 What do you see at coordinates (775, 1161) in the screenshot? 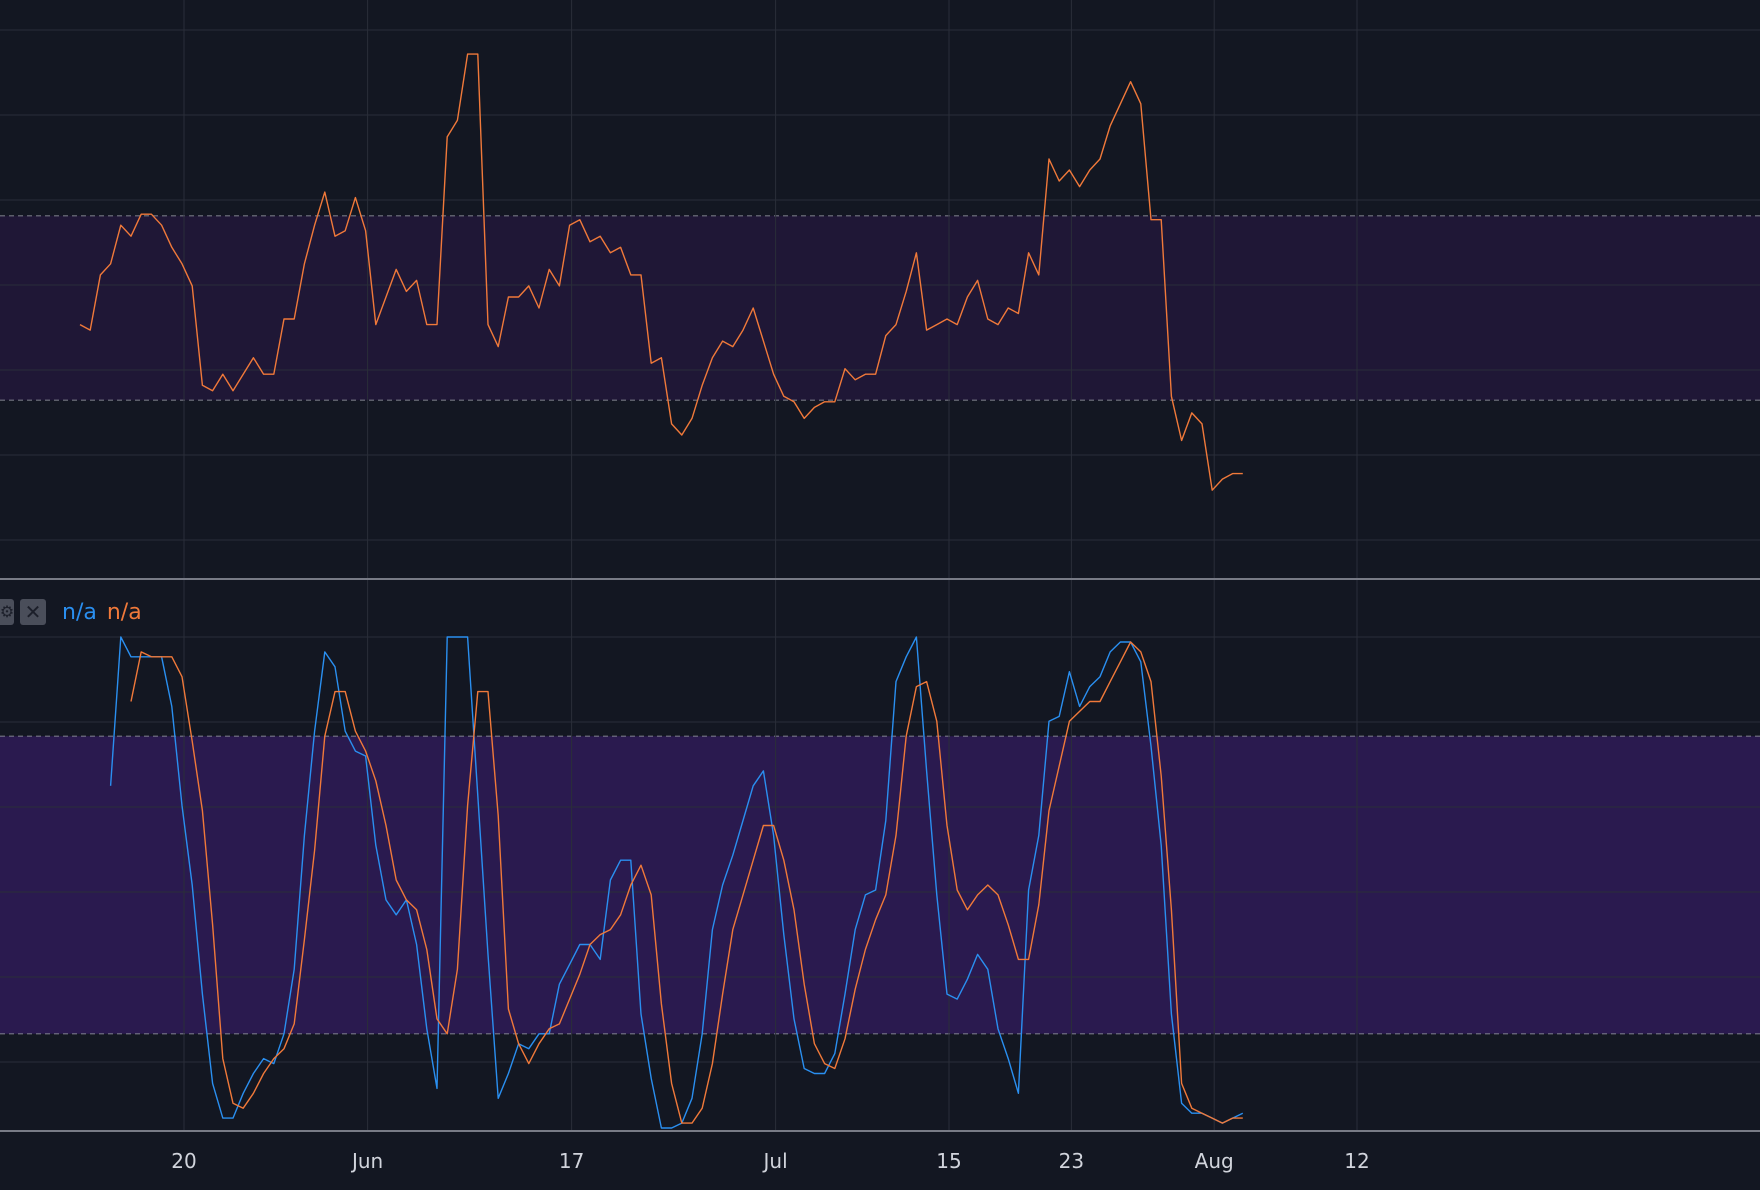
I see `x-tick-label: Jul` at bounding box center [775, 1161].